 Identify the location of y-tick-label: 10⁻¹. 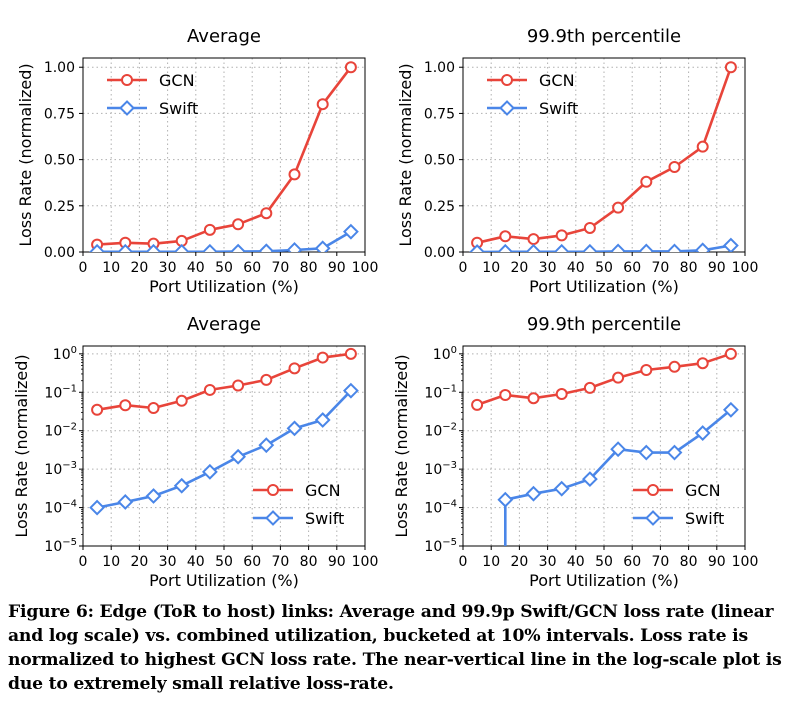
(440, 392).